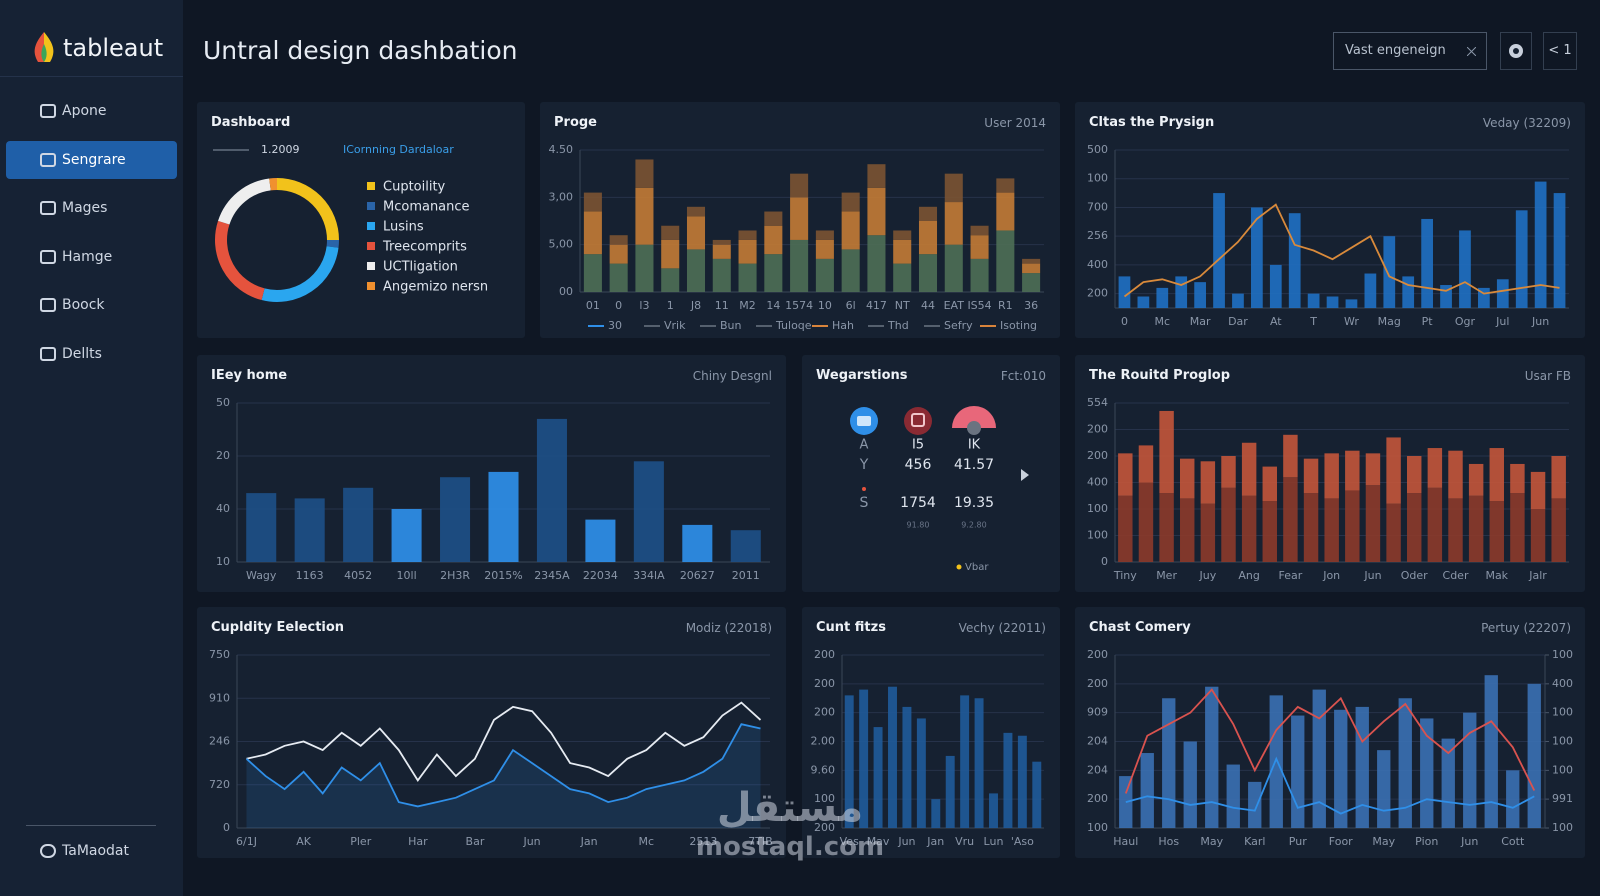  I want to click on panel-title: IEey home, so click(249, 375).